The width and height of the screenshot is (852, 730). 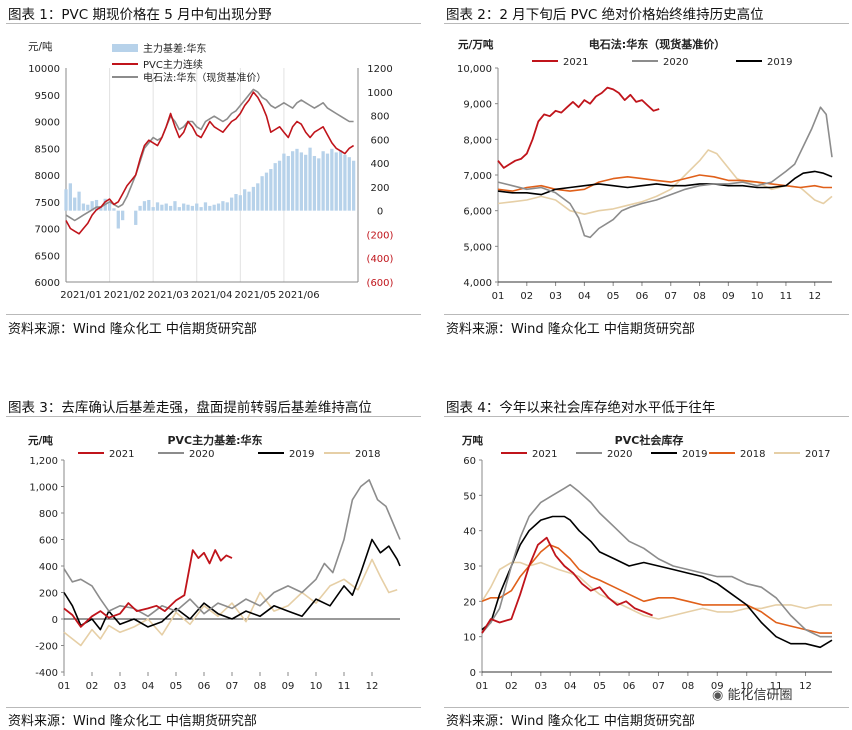 What do you see at coordinates (469, 461) in the screenshot?
I see `y-tick-label: 60` at bounding box center [469, 461].